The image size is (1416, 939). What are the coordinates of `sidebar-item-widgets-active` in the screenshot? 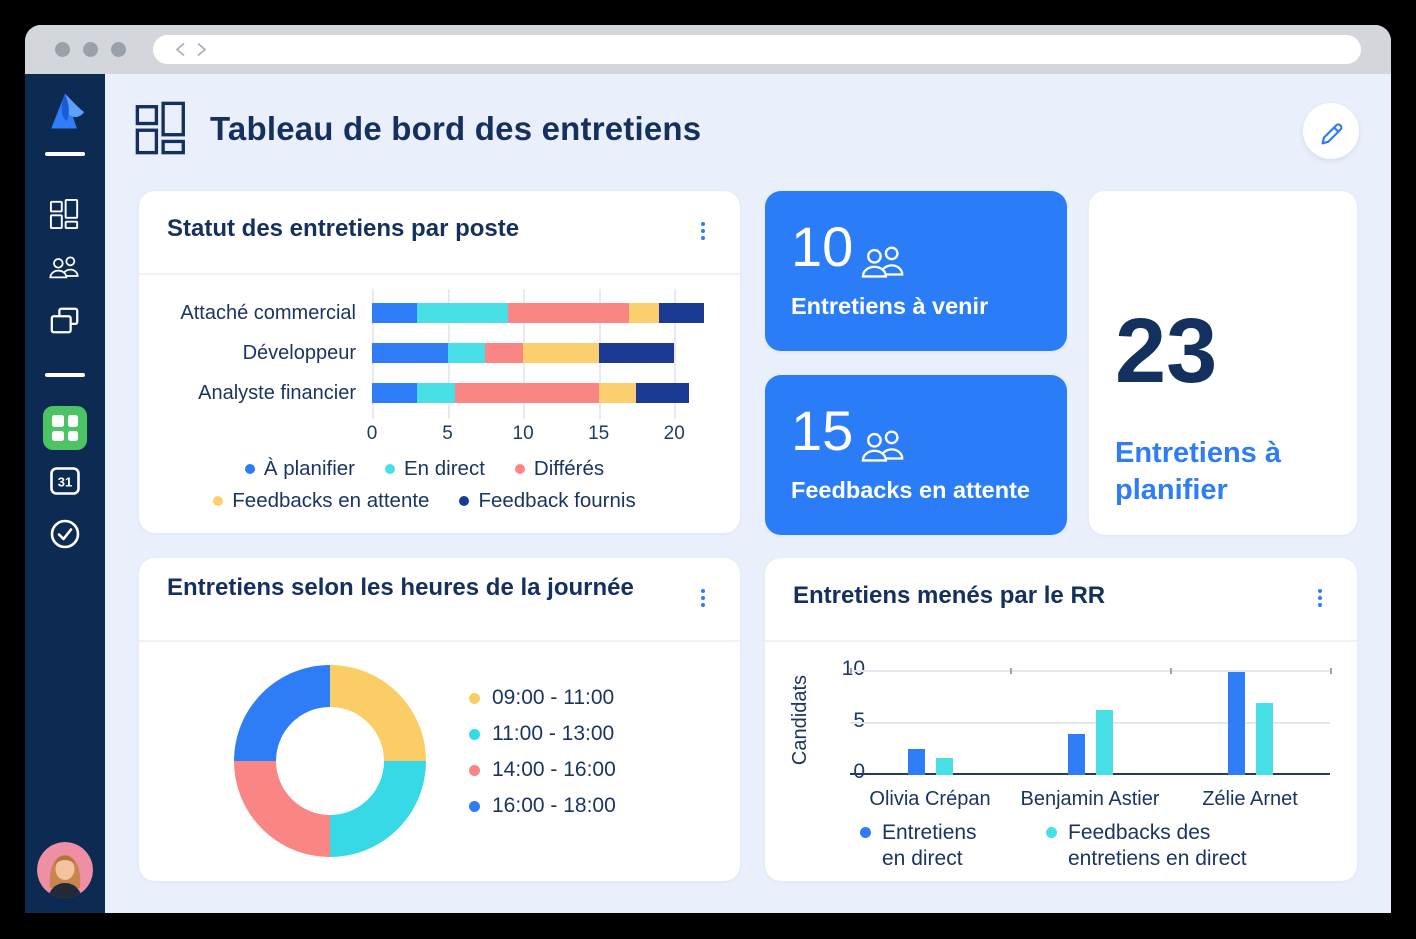 It's located at (65, 428).